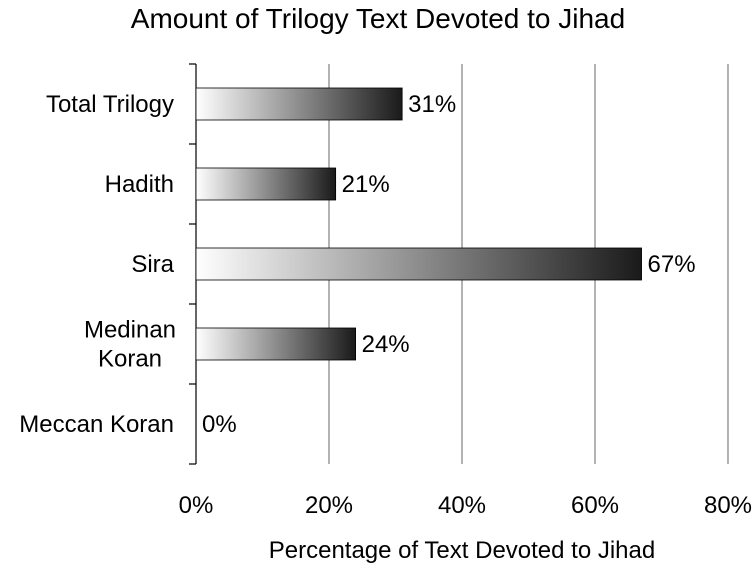 This screenshot has width=756, height=567. Describe the element at coordinates (329, 505) in the screenshot. I see `x-tick-label-20: 20%` at that location.